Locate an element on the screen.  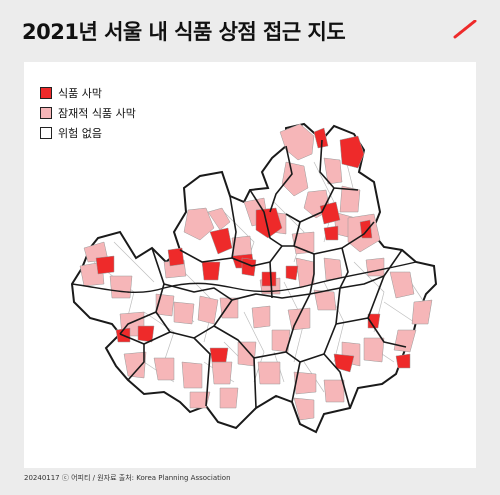
legend-label-no-risk: 위험 없음 is located at coordinates (80, 133).